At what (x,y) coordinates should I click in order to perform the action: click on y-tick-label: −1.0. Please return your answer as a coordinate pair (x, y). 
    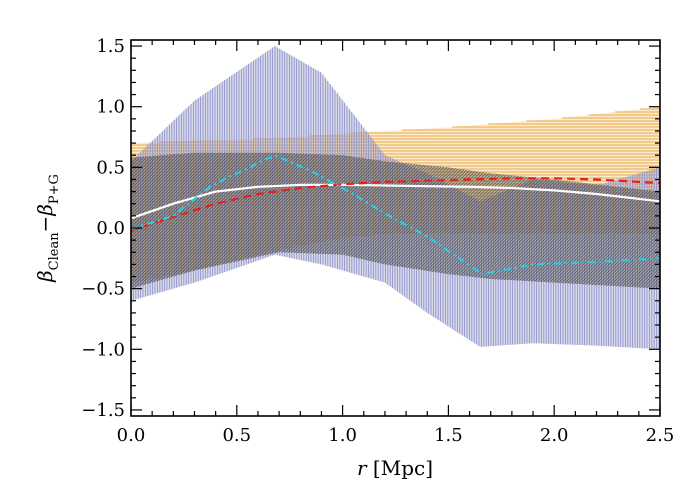
    Looking at the image, I should click on (103, 349).